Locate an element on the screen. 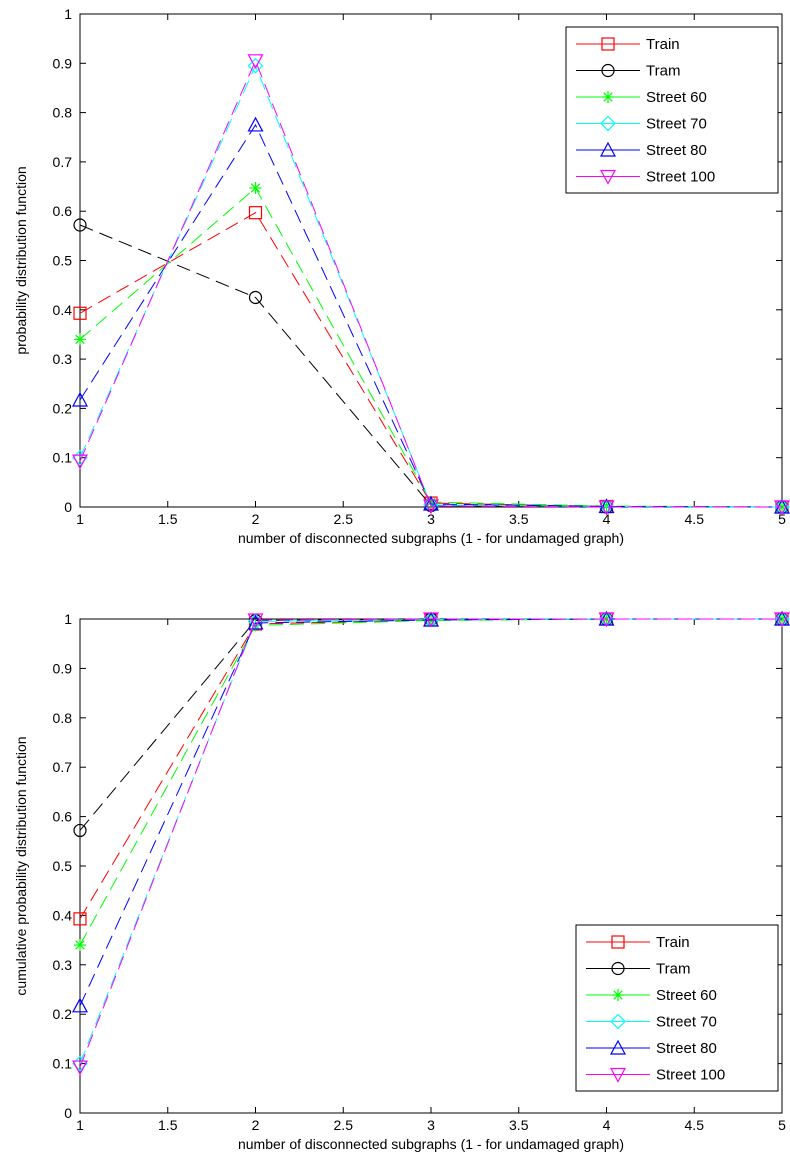 Image resolution: width=790 pixels, height=1164 pixels. x-tick-label: 2 is located at coordinates (256, 519).